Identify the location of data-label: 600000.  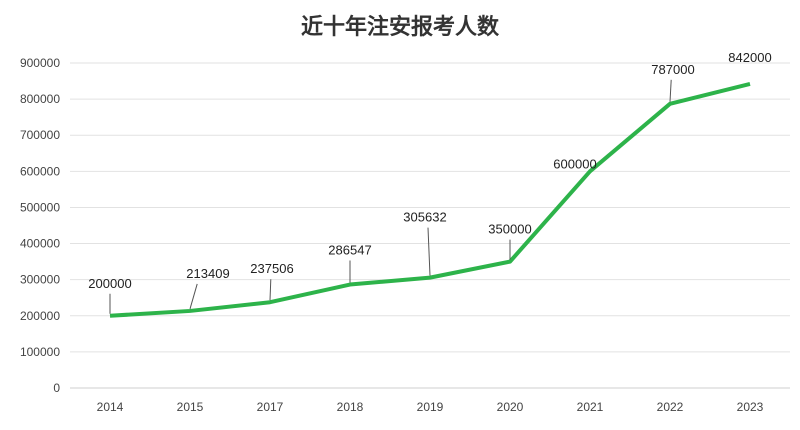
(574, 163).